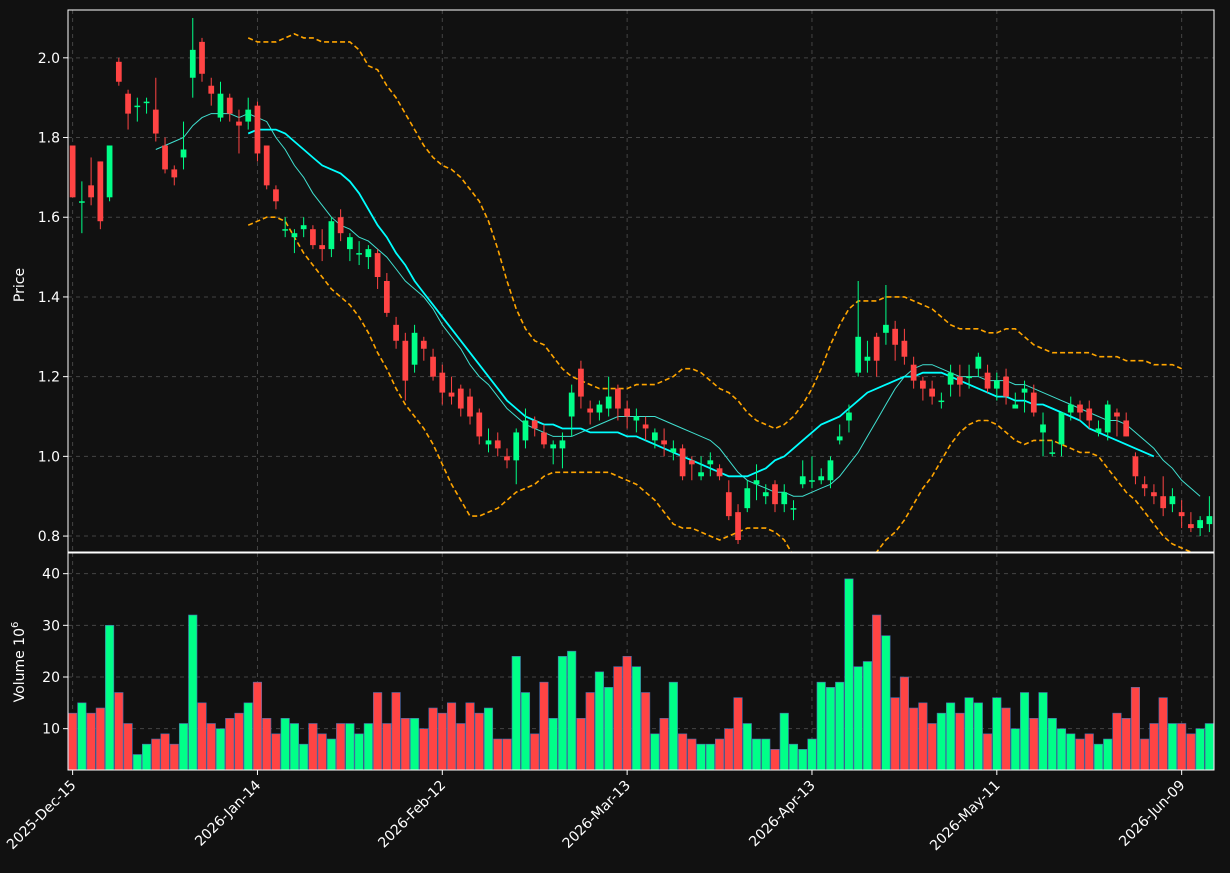 This screenshot has height=873, width=1230. I want to click on volume-tick-label: 10, so click(51, 730).